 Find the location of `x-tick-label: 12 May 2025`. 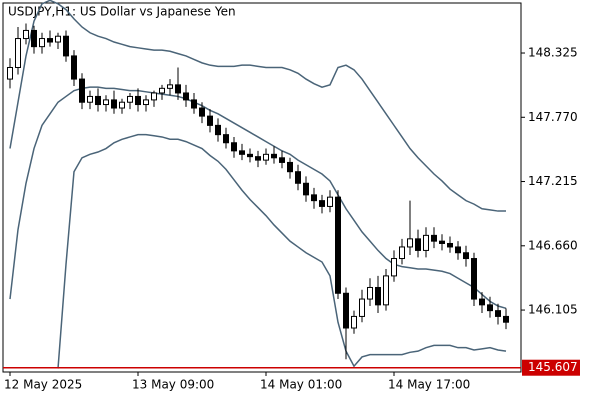

x-tick-label: 12 May 2025 is located at coordinates (43, 385).